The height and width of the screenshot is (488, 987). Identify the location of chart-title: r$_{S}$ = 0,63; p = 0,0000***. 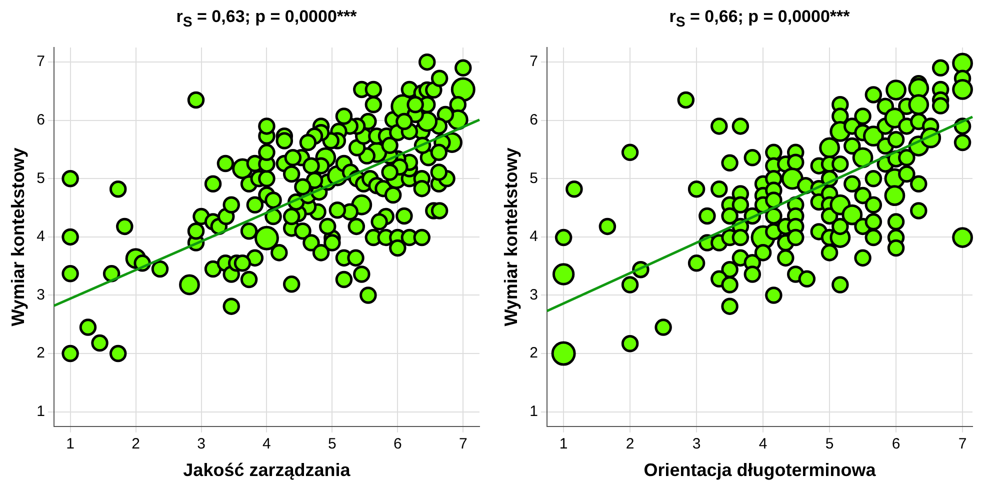
(266, 19).